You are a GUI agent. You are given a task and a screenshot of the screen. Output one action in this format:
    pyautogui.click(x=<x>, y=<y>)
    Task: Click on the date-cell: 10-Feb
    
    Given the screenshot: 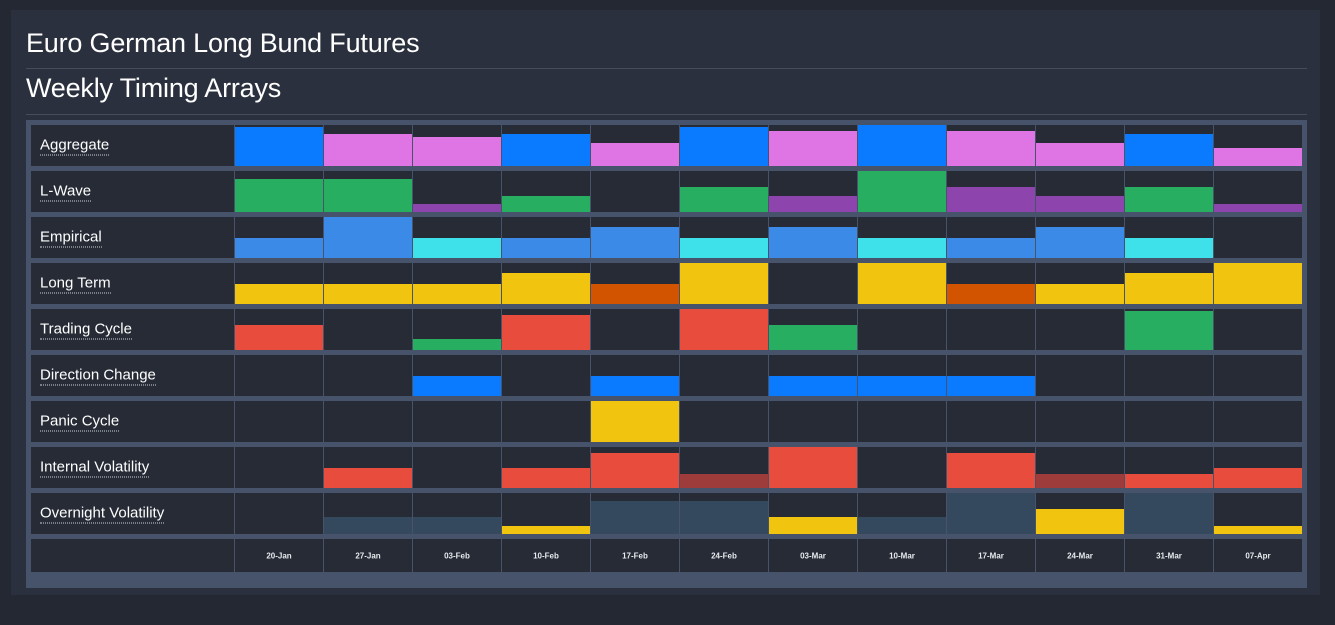 What is the action you would take?
    pyautogui.click(x=545, y=555)
    